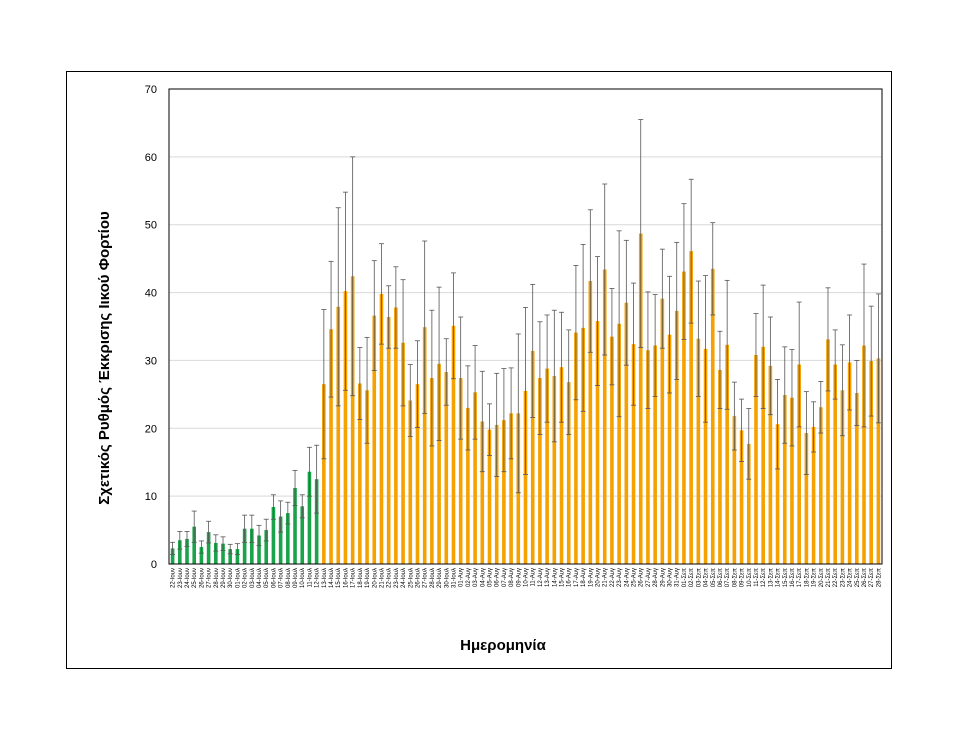 Image resolution: width=960 pixels, height=742 pixels. I want to click on x-tick-label: 17-Αυγ, so click(577, 577).